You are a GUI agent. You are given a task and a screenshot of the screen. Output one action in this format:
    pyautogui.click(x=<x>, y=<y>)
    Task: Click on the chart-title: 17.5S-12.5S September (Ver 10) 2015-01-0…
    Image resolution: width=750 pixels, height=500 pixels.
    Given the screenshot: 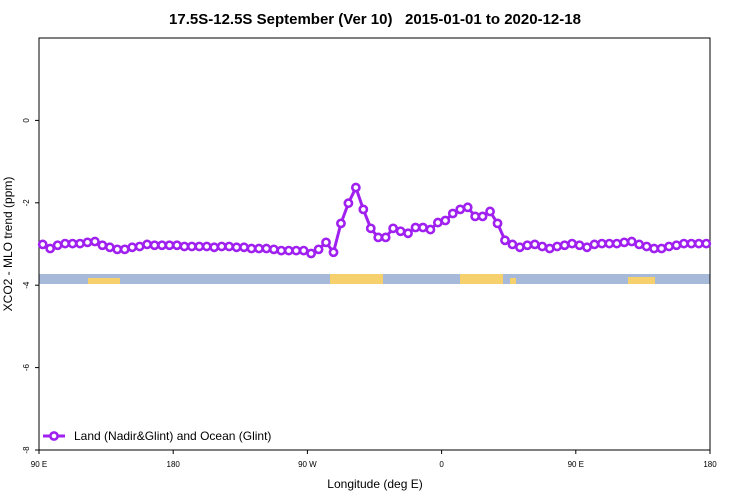 What is the action you would take?
    pyautogui.click(x=375, y=19)
    